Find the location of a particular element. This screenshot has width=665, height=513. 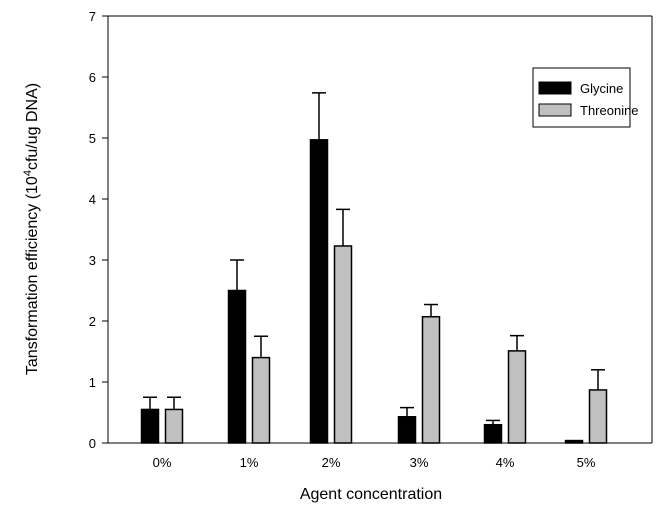

y-tick-label: 3 is located at coordinates (92, 260).